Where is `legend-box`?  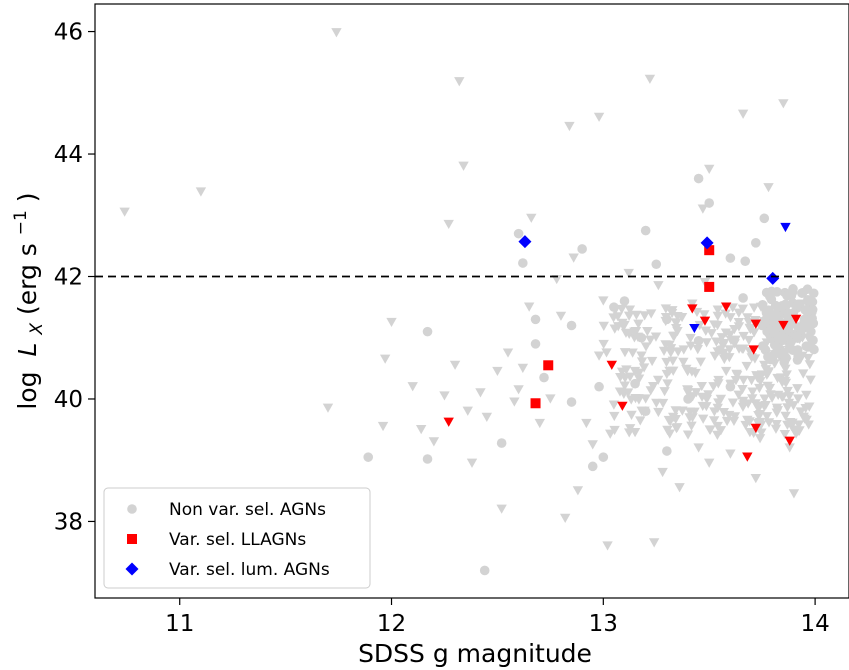 legend-box is located at coordinates (237, 538).